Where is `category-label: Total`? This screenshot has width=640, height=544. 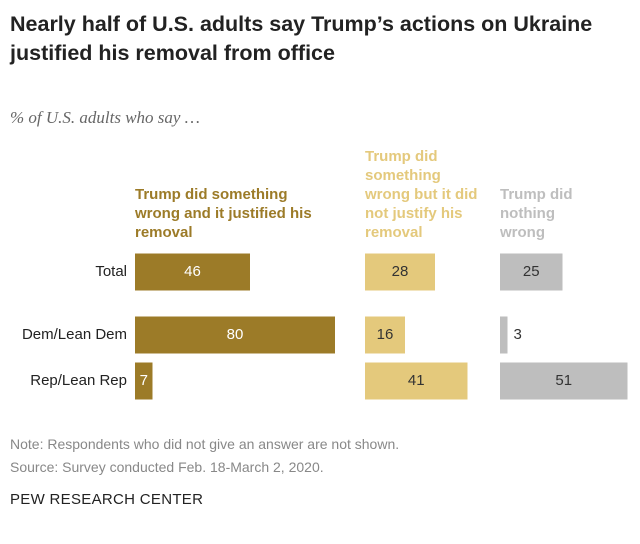 category-label: Total is located at coordinates (111, 271).